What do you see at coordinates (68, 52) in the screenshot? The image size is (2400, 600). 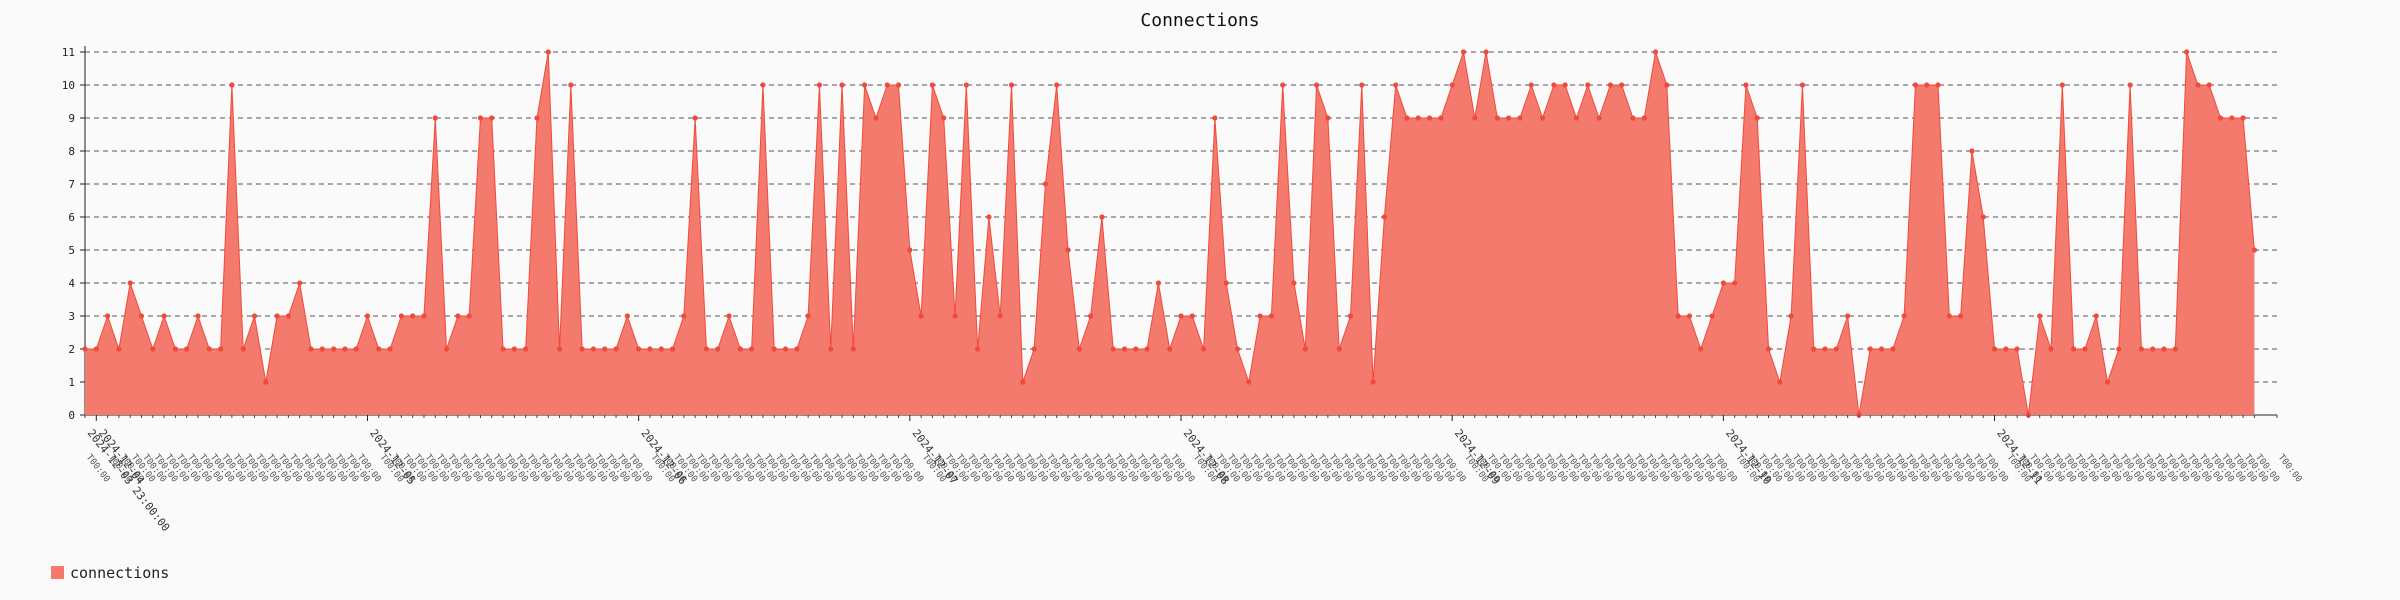 I see `y-tick-label-11: 11` at bounding box center [68, 52].